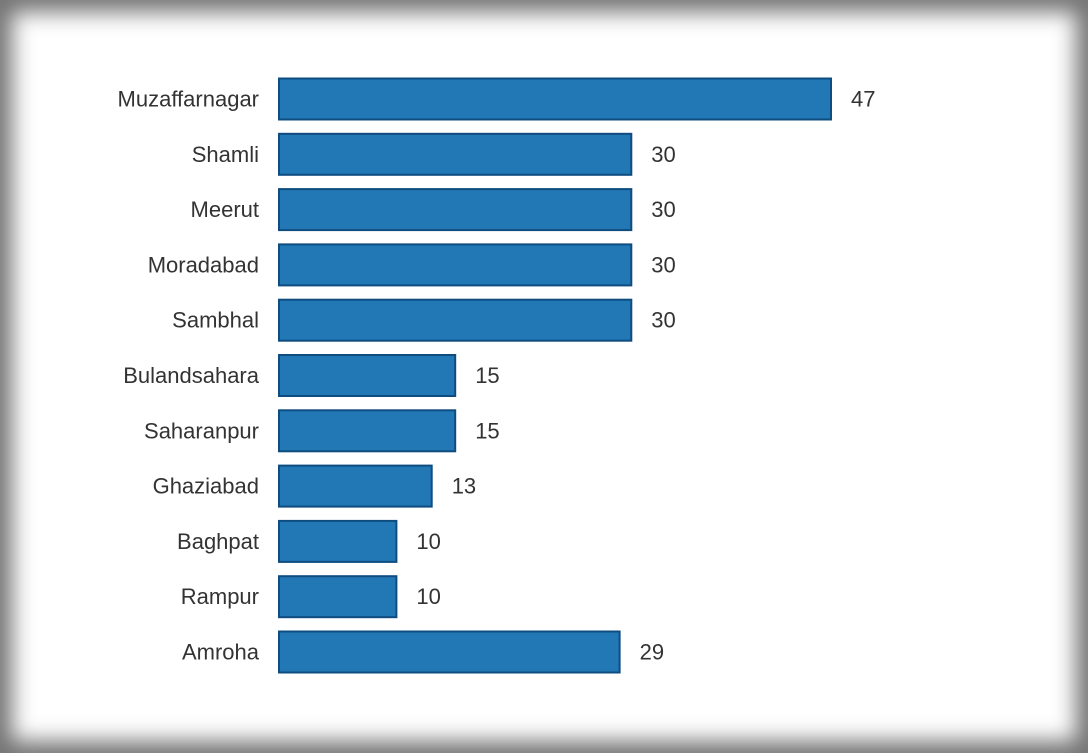  What do you see at coordinates (215, 320) in the screenshot?
I see `category-label: Sambhal` at bounding box center [215, 320].